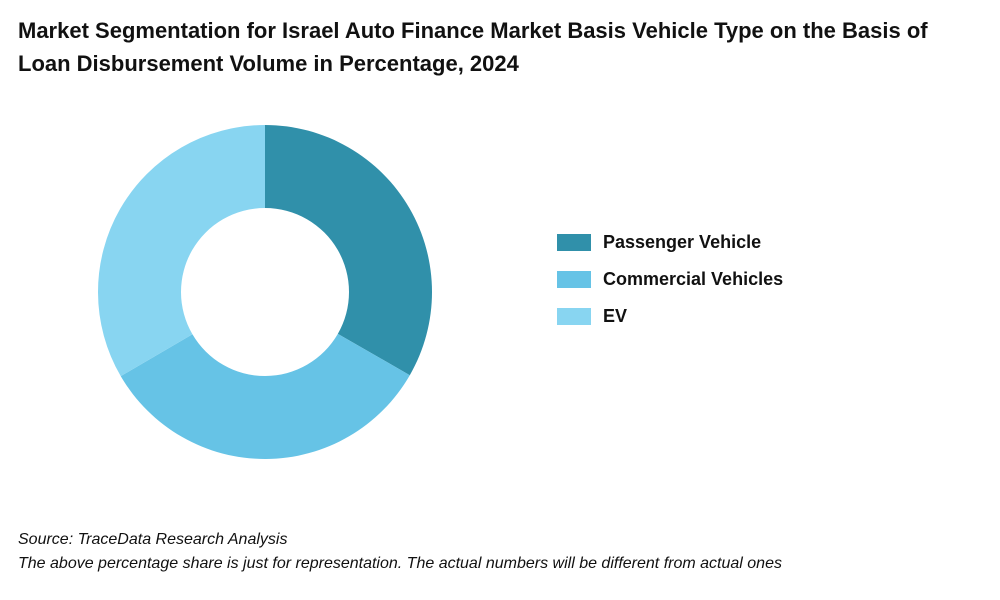  I want to click on legend: Passenger Vehicle Commercial Vehicles EV, so click(670, 279).